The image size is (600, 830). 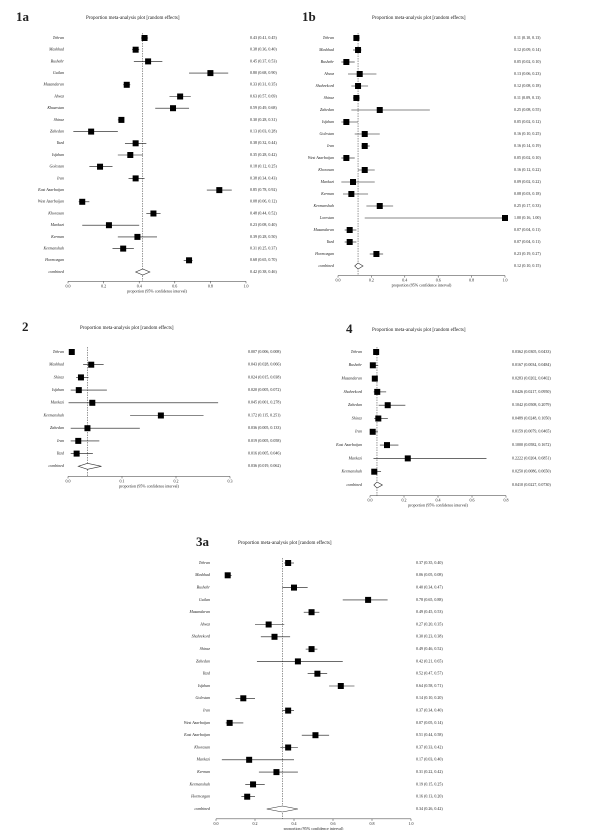 What do you see at coordinates (429, 674) in the screenshot?
I see `value-label: 0.52 (0.47, 0.57)` at bounding box center [429, 674].